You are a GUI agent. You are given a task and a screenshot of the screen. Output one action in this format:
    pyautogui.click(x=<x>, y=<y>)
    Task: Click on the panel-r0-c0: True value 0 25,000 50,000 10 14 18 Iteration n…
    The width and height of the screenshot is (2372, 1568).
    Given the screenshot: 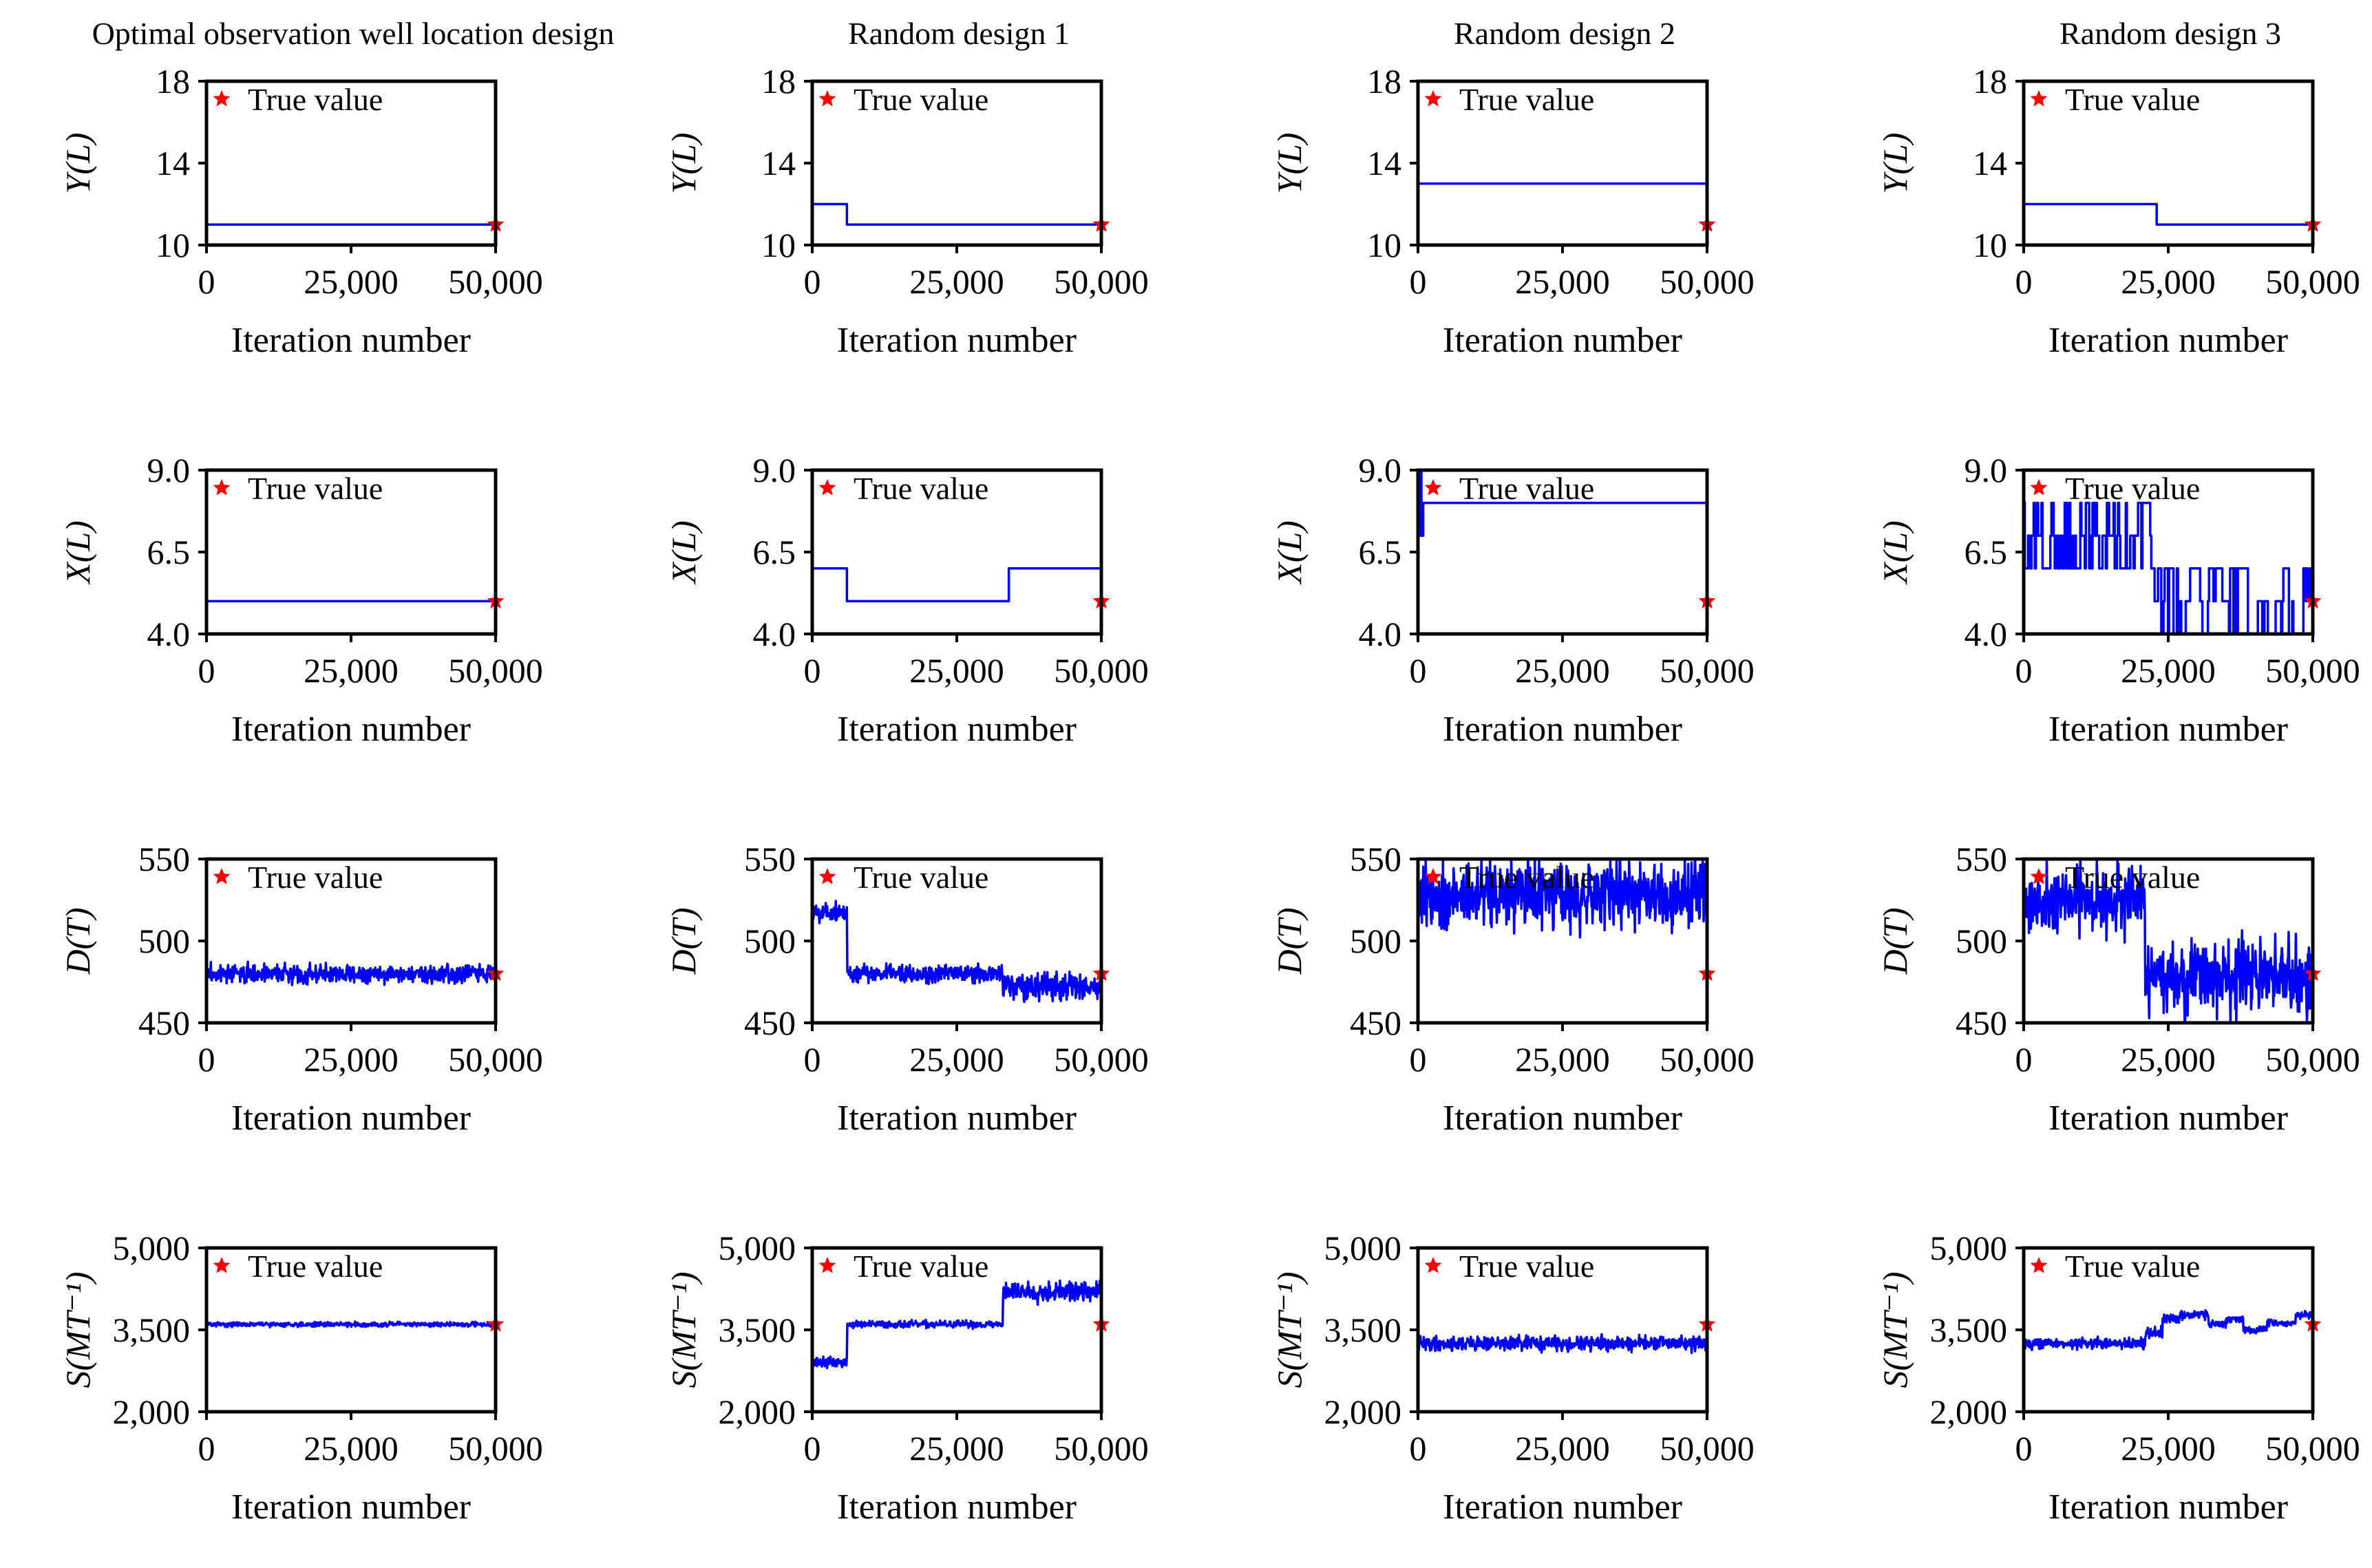 What is the action you would take?
    pyautogui.click(x=301, y=211)
    